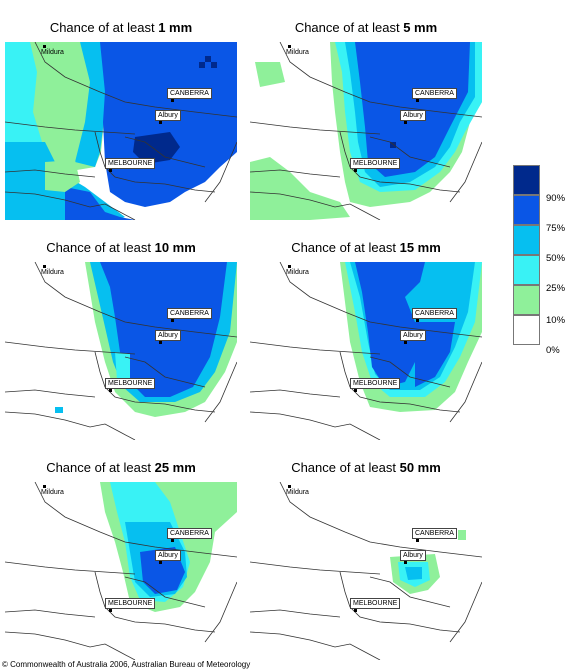 The image size is (570, 671). What do you see at coordinates (121, 571) in the screenshot?
I see `map-25mm` at bounding box center [121, 571].